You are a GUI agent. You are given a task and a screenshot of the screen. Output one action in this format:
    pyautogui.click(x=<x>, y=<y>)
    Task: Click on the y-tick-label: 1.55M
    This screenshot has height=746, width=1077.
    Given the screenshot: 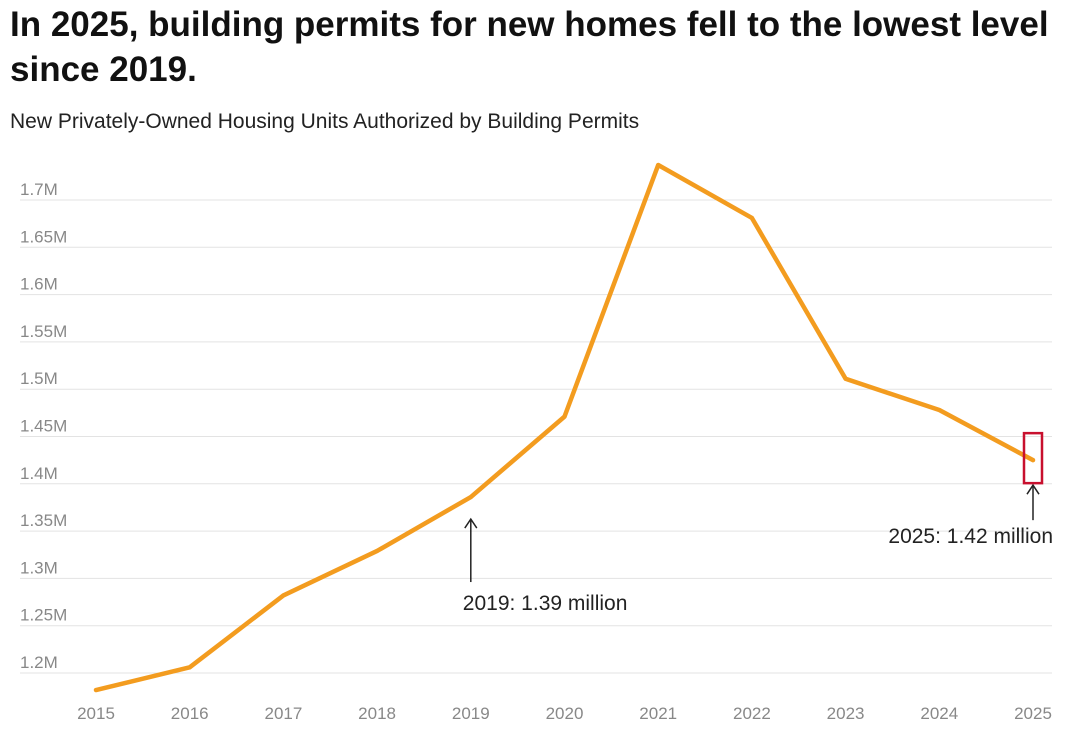 What is the action you would take?
    pyautogui.click(x=43, y=331)
    